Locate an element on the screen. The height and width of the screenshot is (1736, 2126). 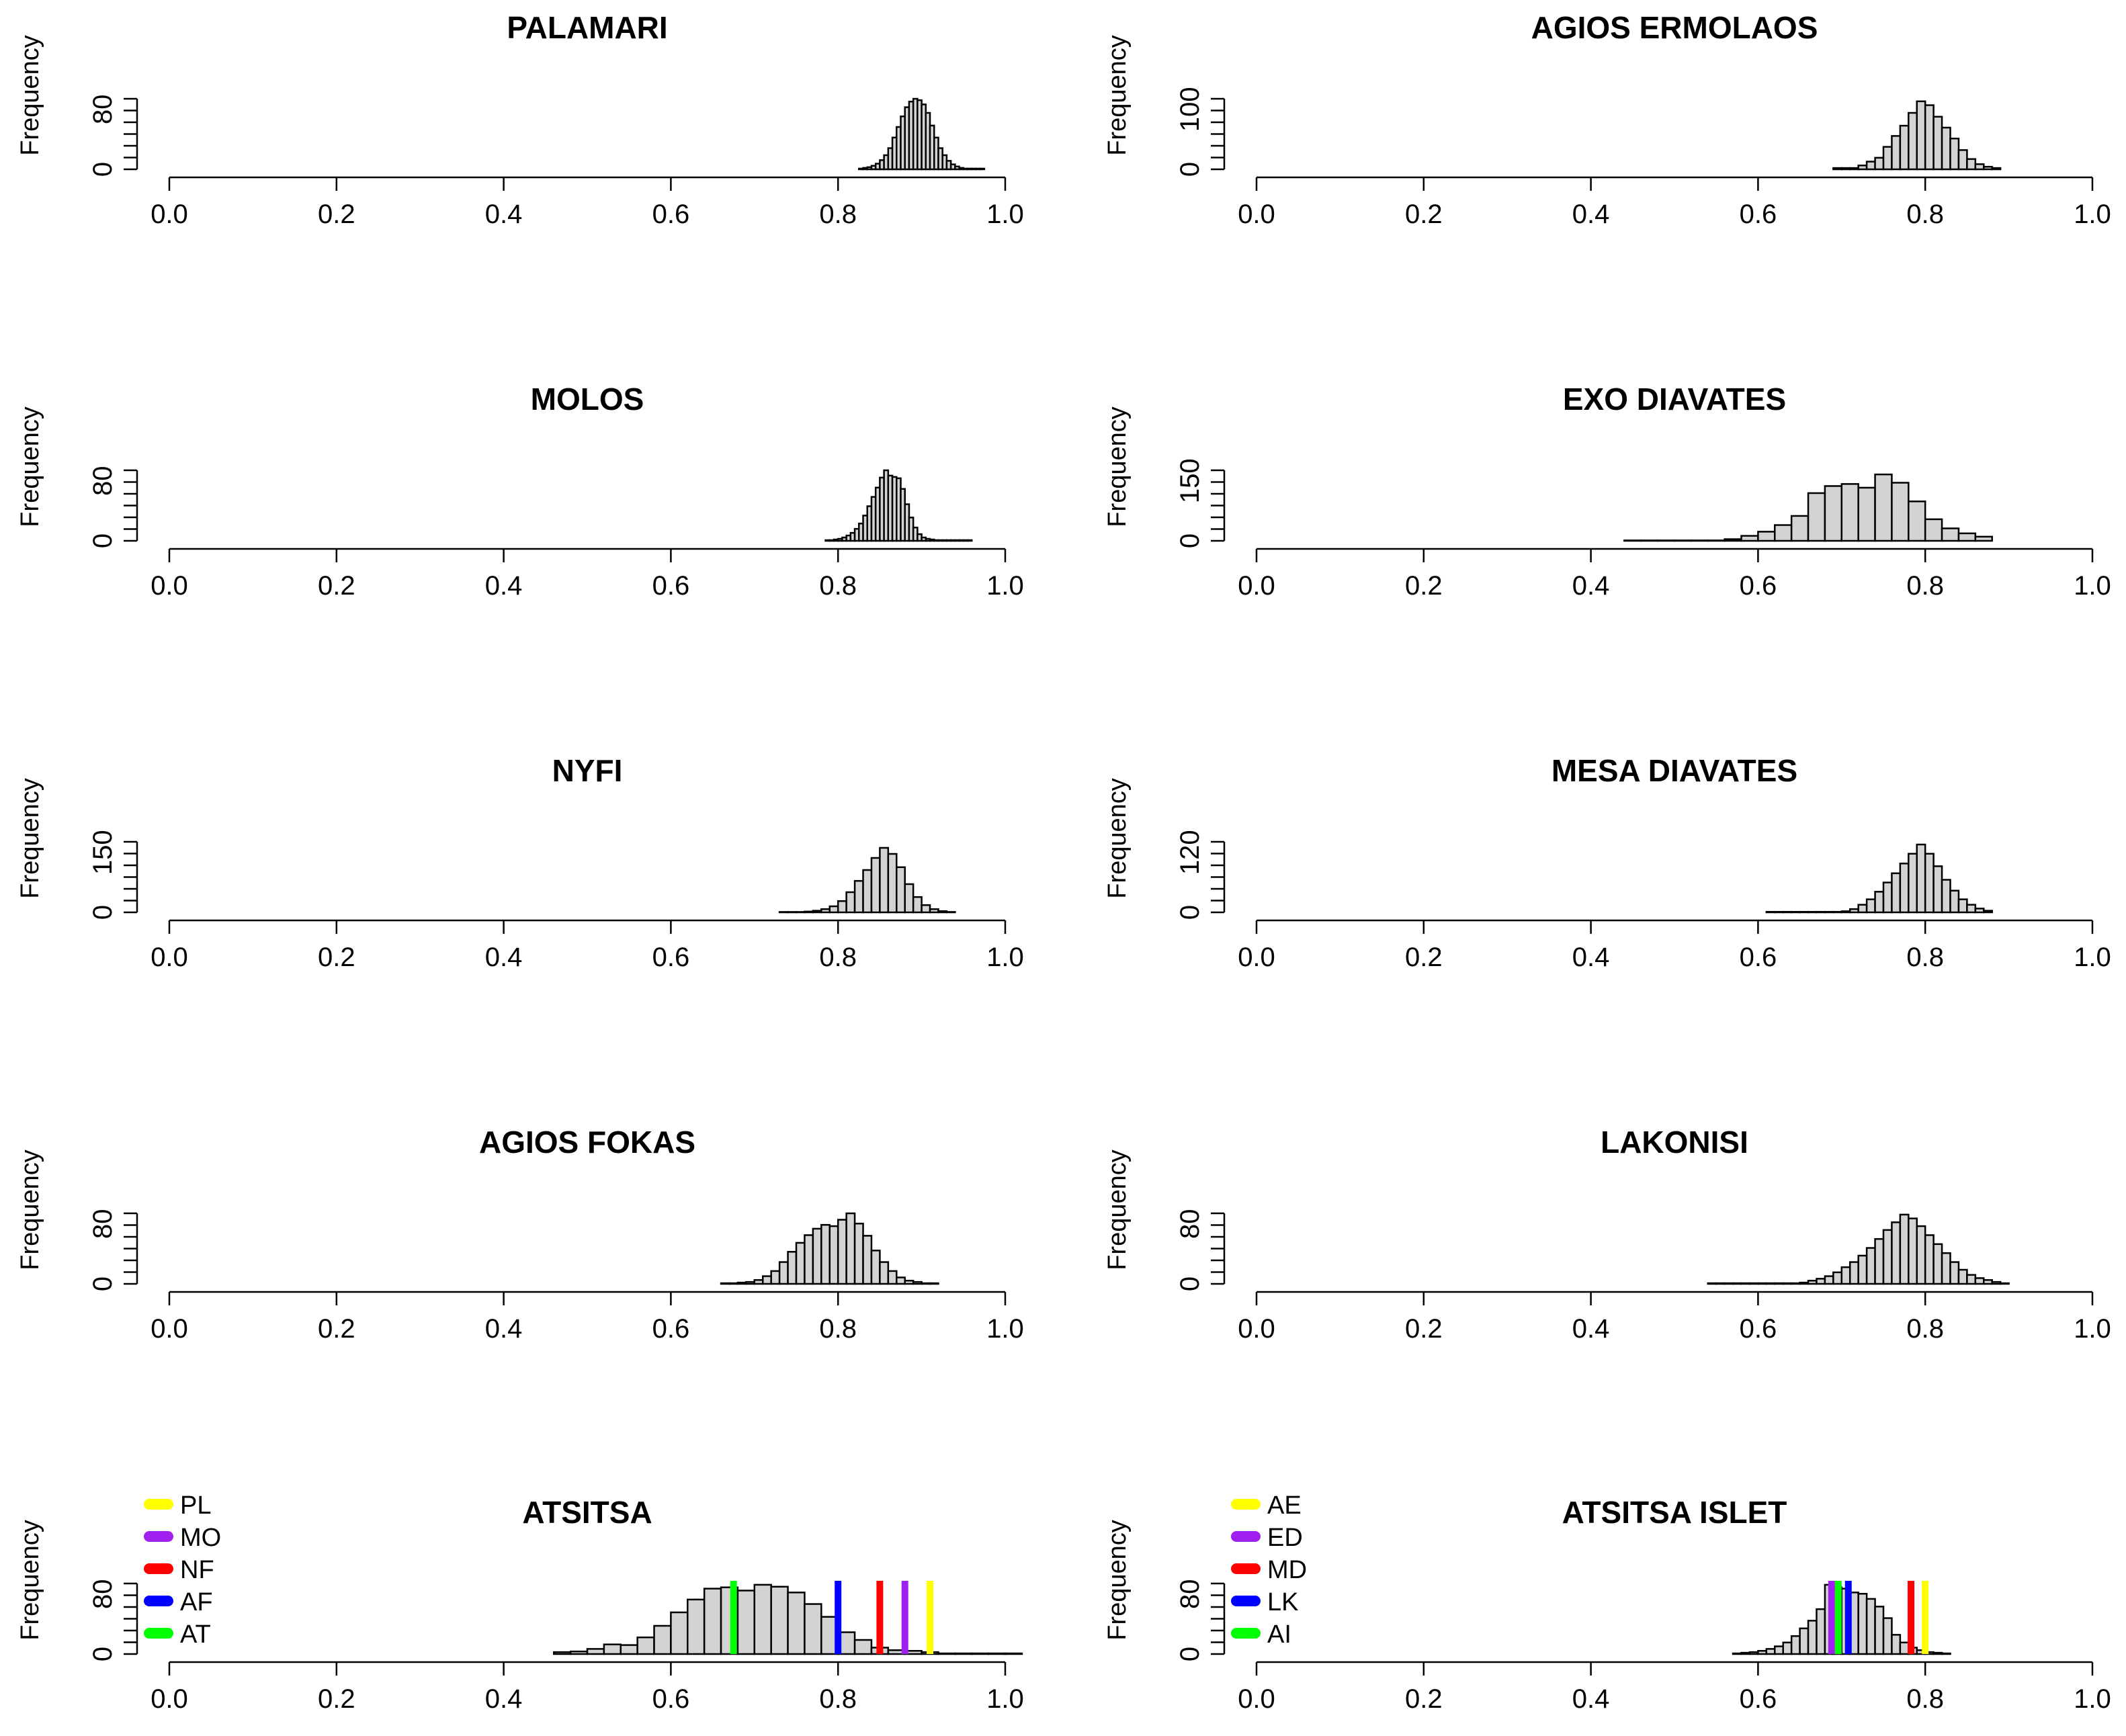
legend-label: PL is located at coordinates (195, 1505).